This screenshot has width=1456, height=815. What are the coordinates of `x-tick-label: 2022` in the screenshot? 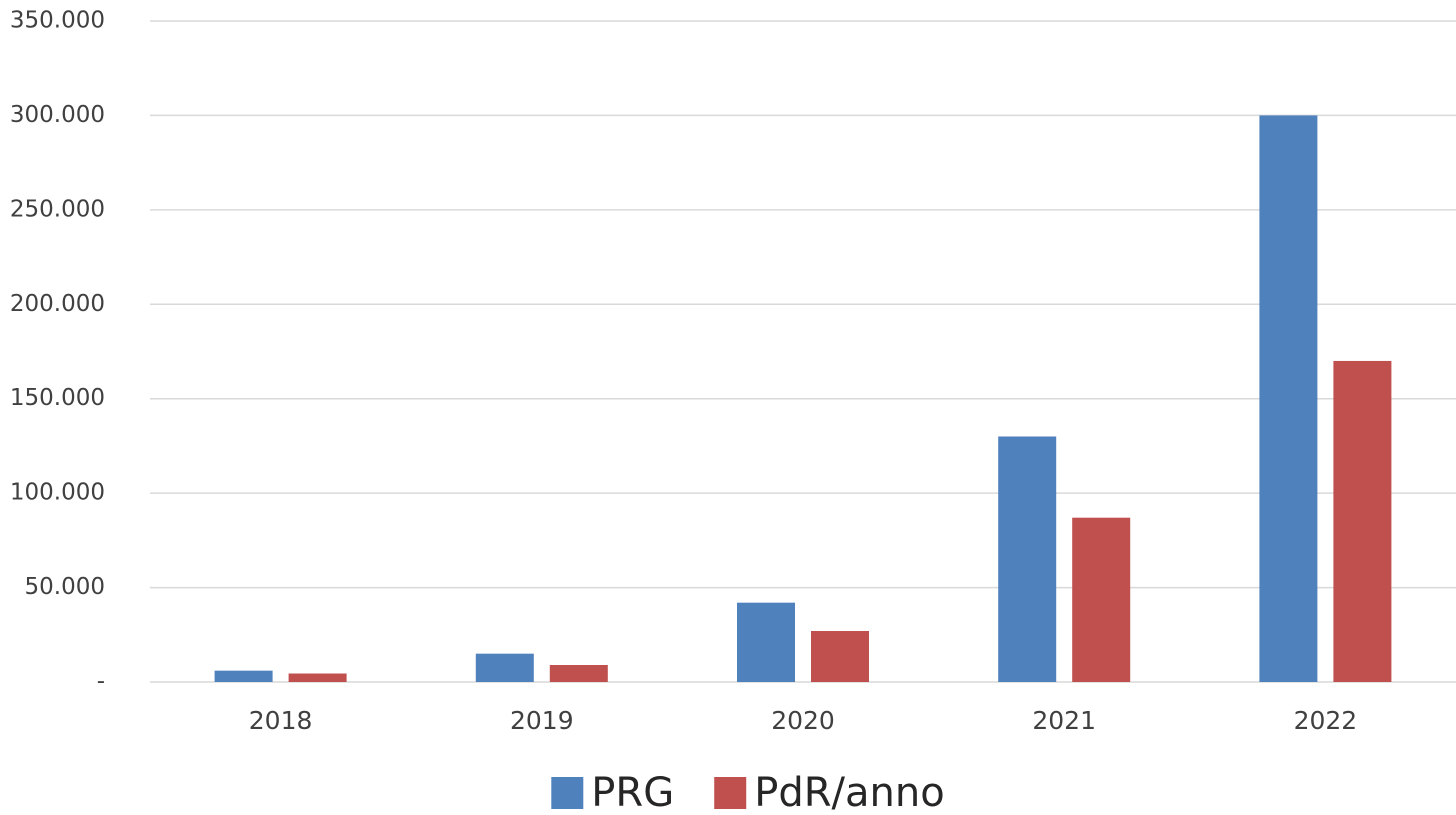 It's located at (1326, 720).